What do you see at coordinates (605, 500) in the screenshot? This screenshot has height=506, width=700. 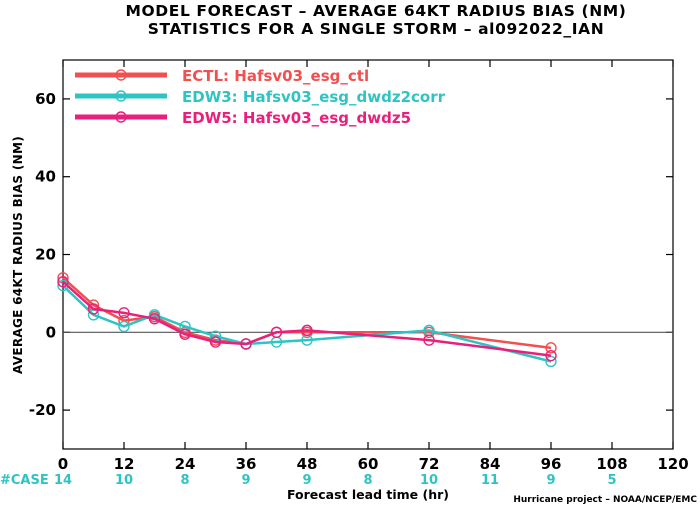 I see `credit-text: Hurricane project – NOAA/NCEP/EMC` at bounding box center [605, 500].